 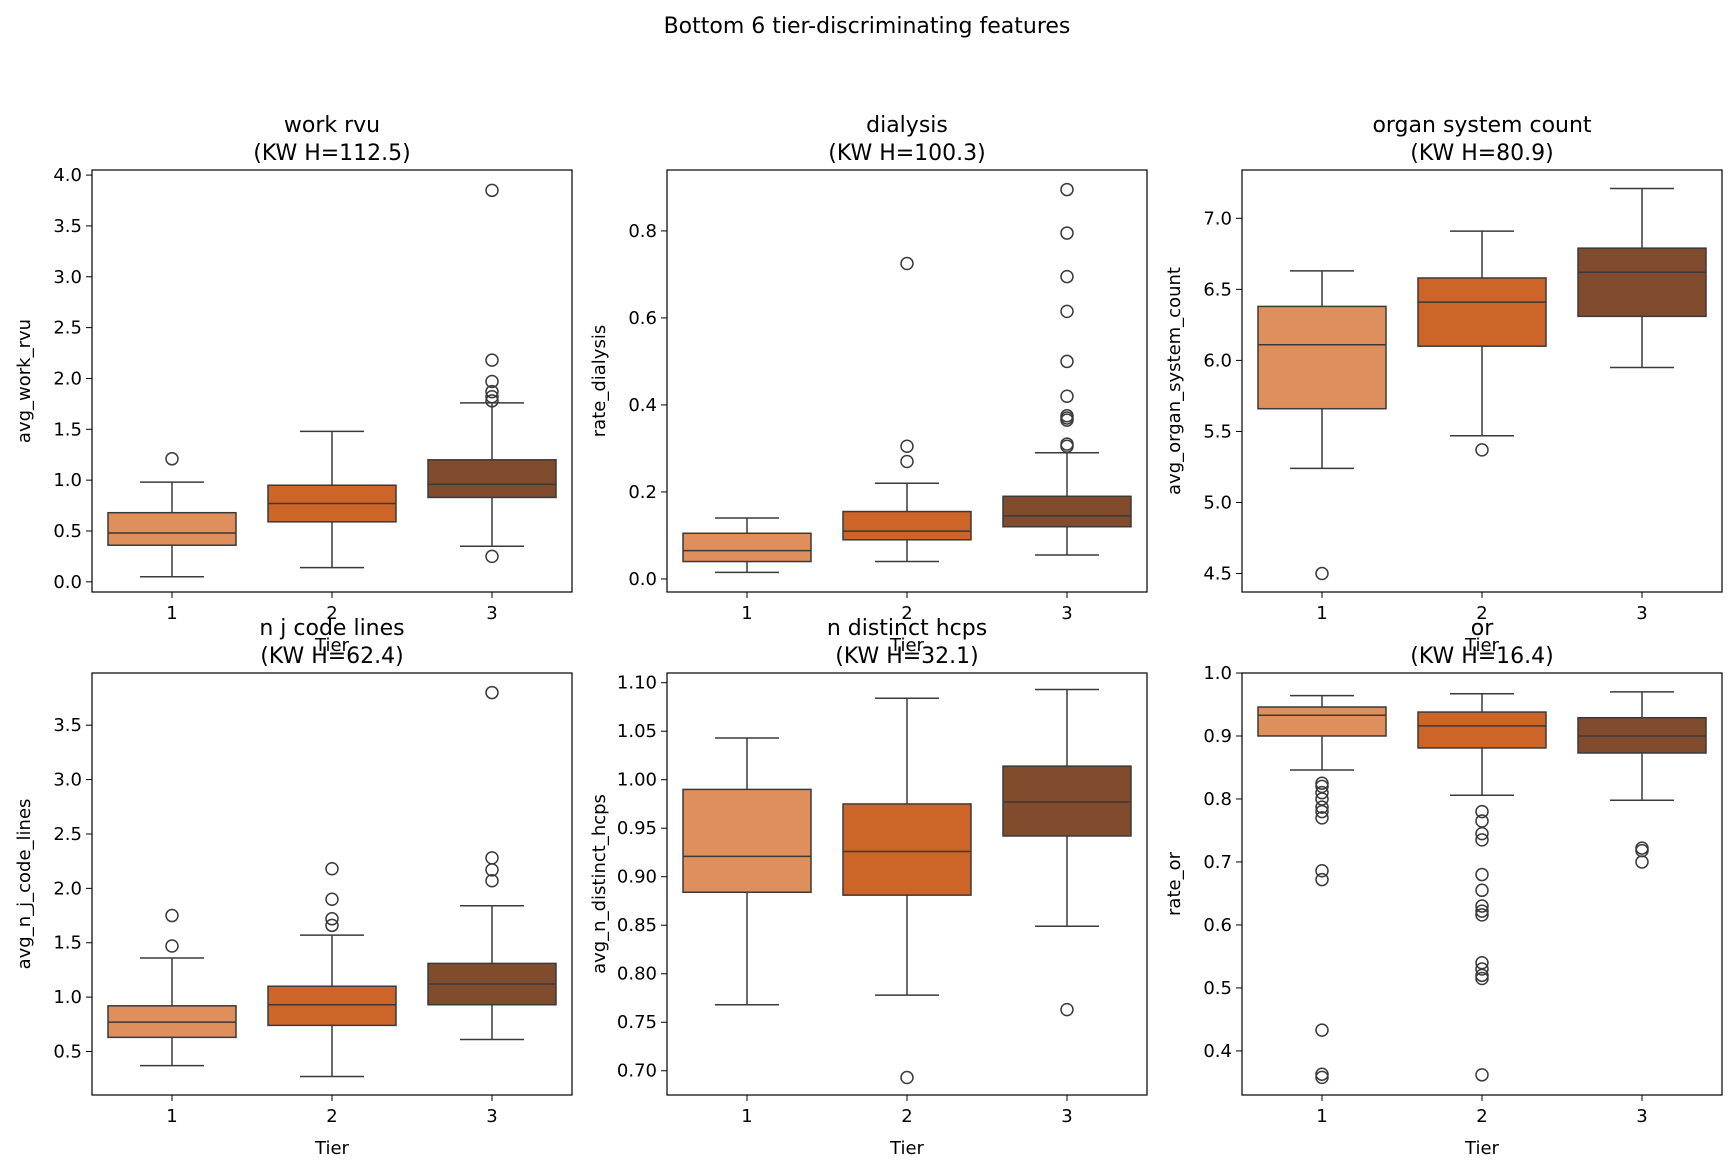 I want to click on y-axis-label: avg_work_rvu, so click(x=24, y=381).